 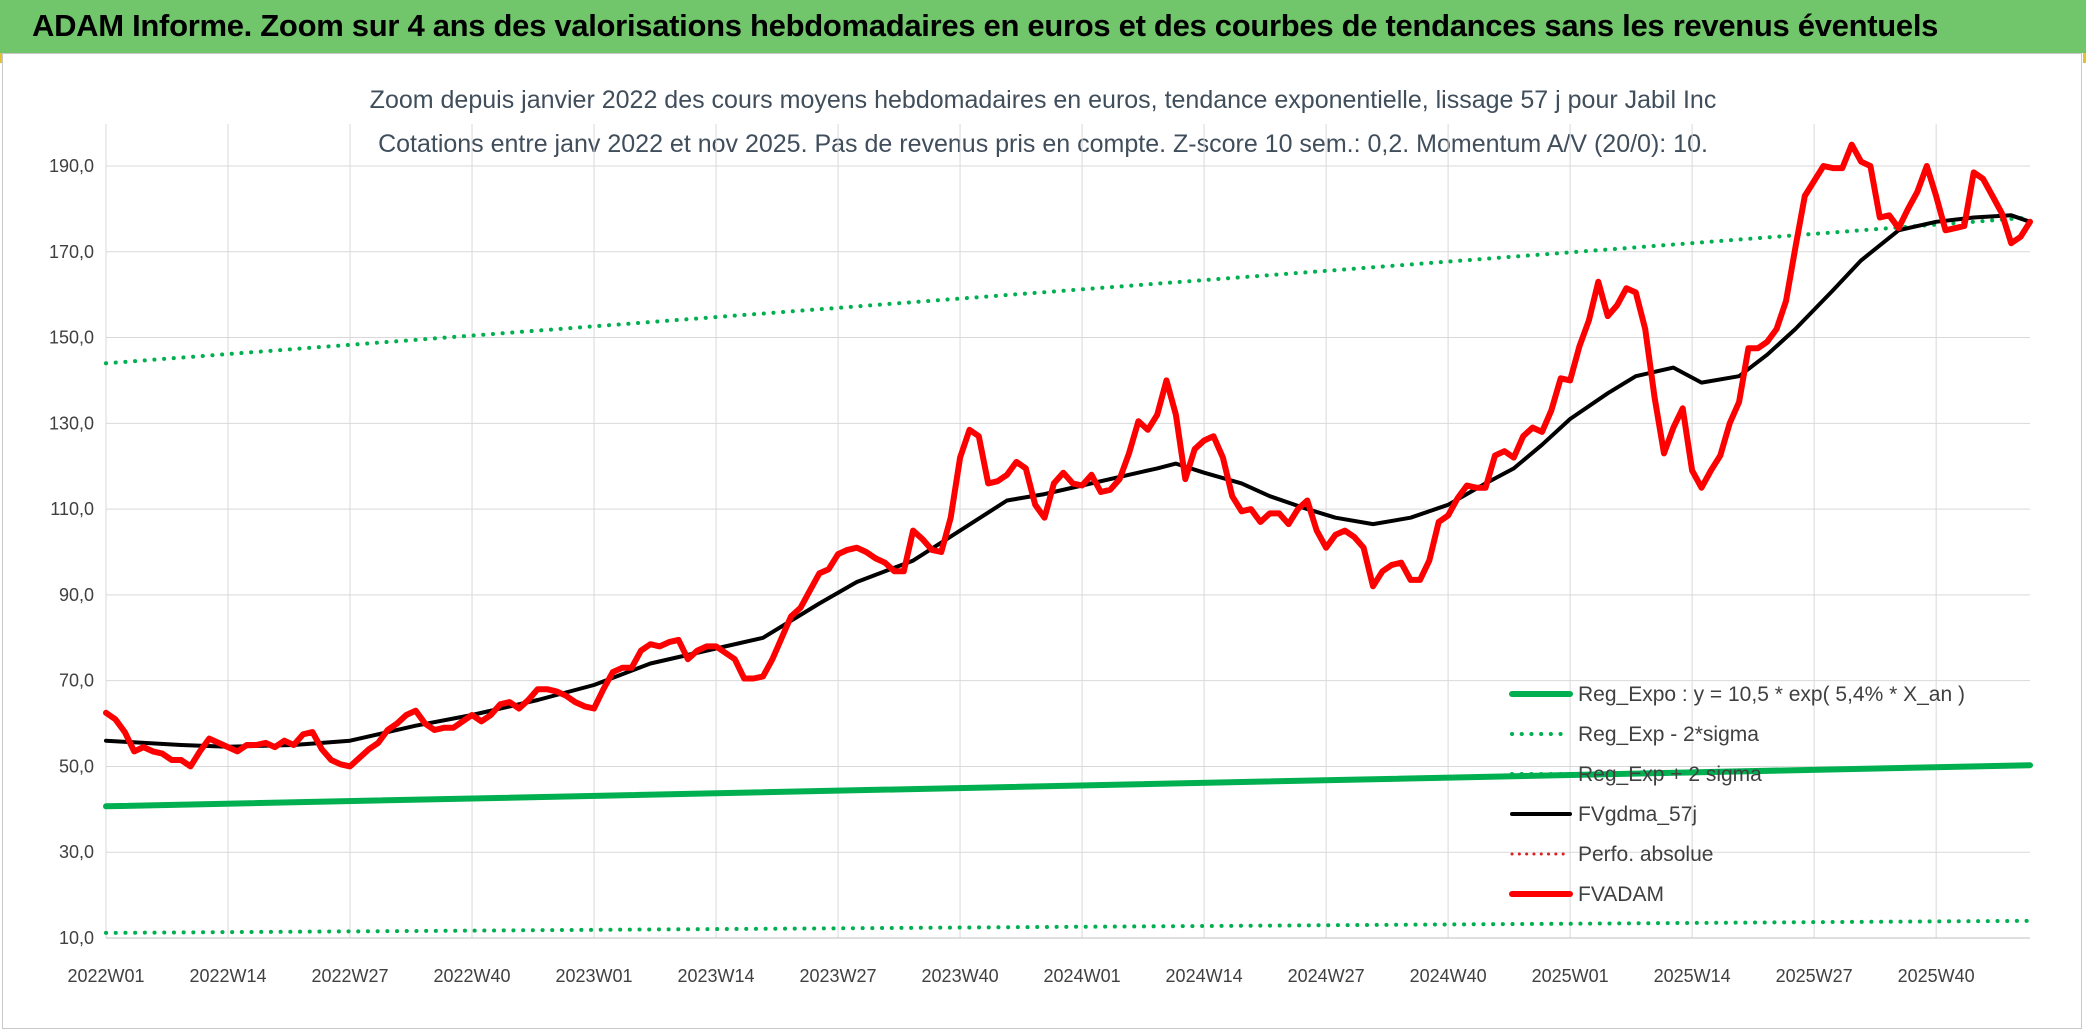 I want to click on y-tick-label: 30,0, so click(x=76, y=852).